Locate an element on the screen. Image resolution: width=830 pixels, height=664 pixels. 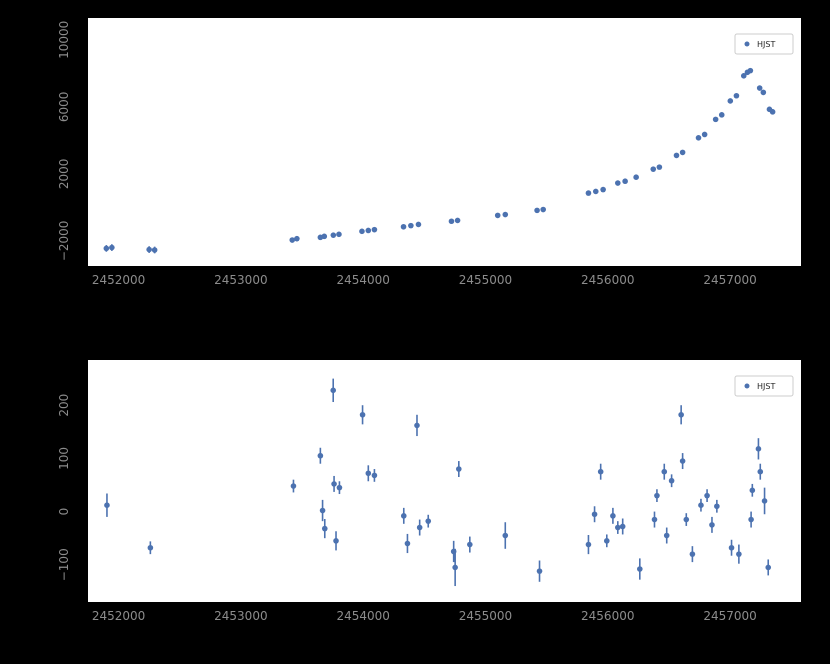
svg-text: −2000 is located at coordinates (64, 241).